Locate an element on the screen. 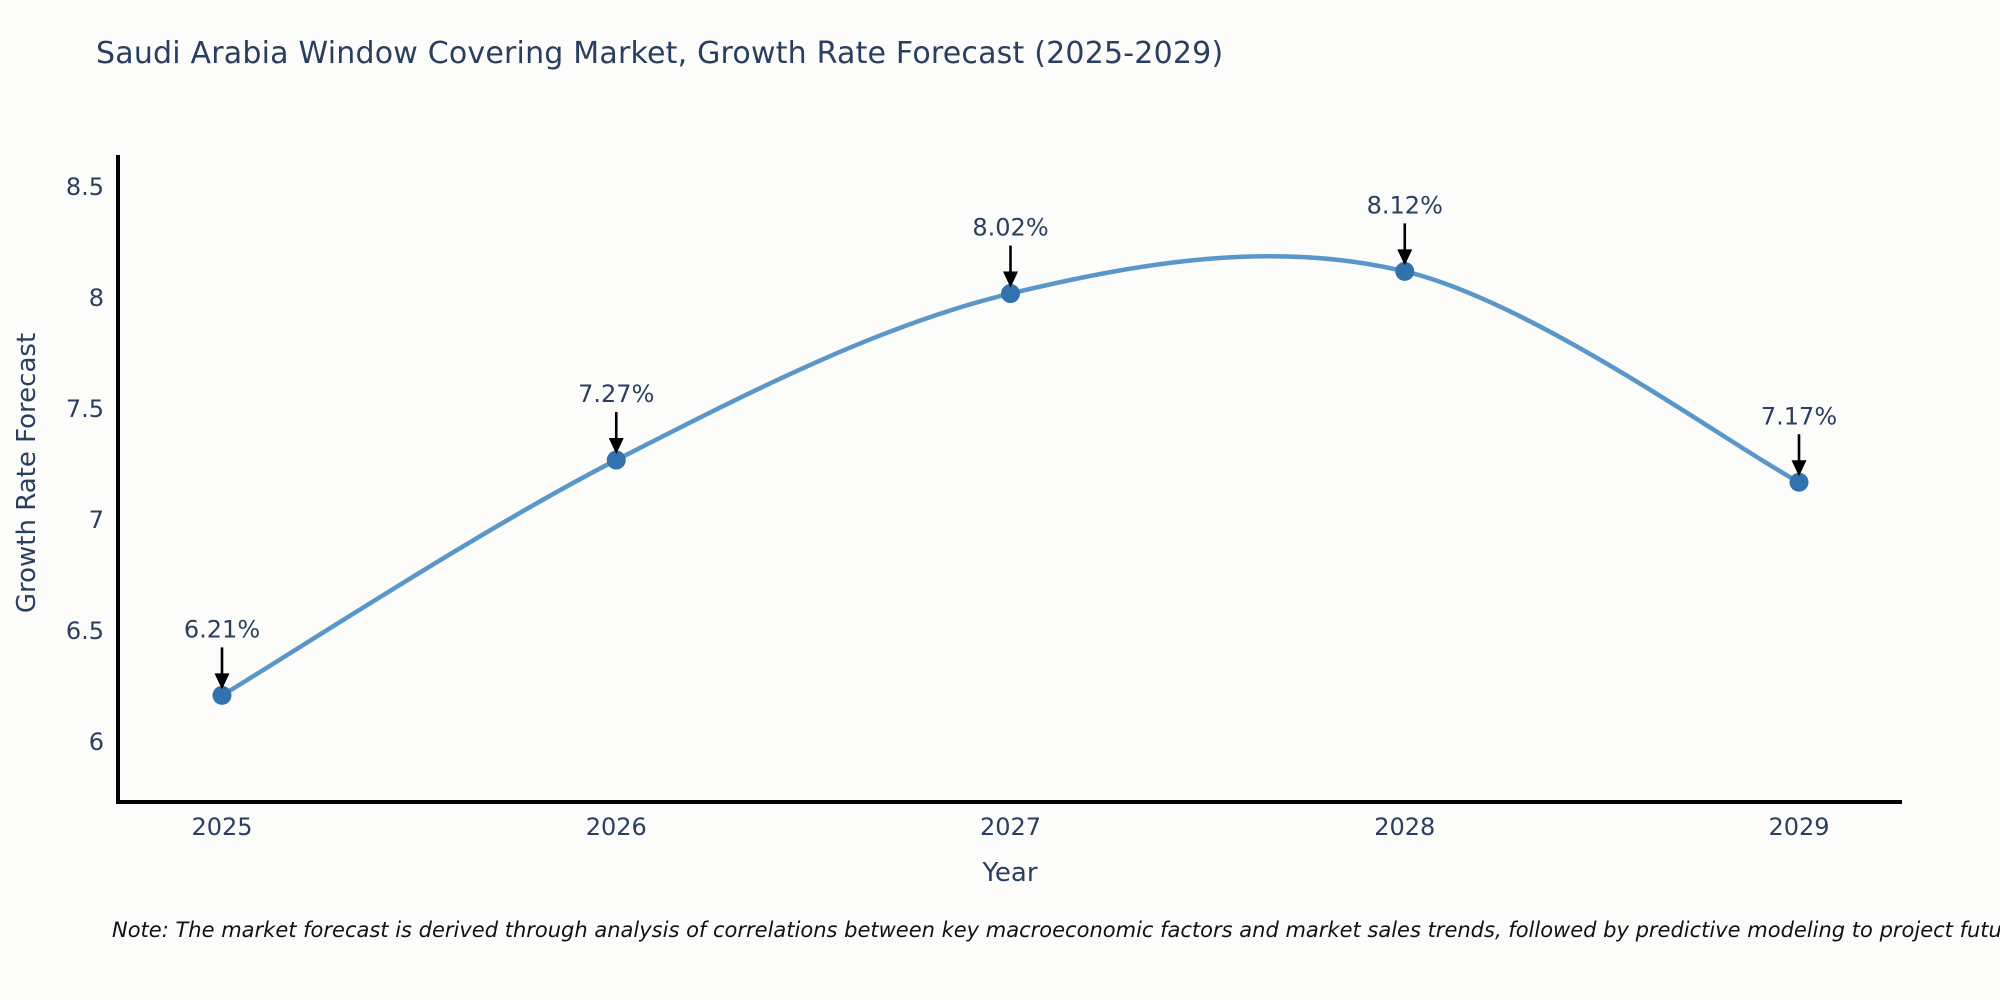 This screenshot has width=2000, height=1000. y-tick-label-8: 8 is located at coordinates (96, 298).